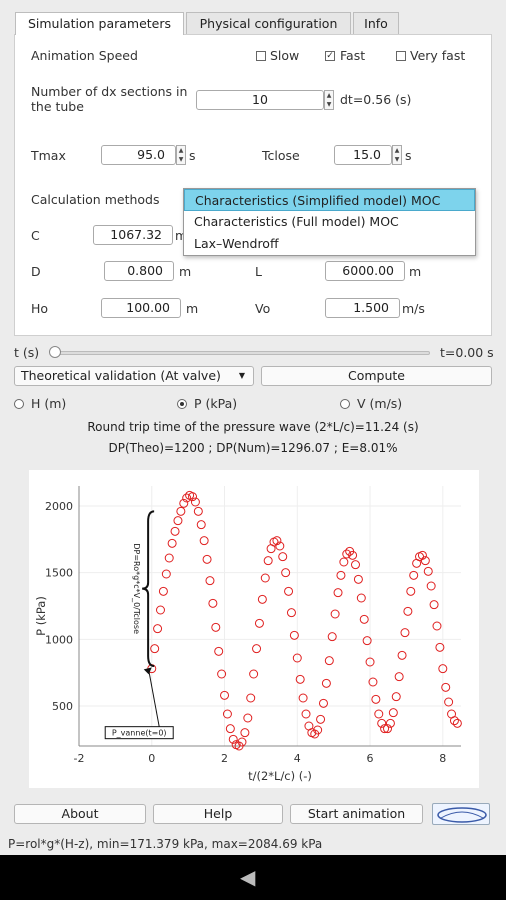 The height and width of the screenshot is (900, 506). Describe the element at coordinates (185, 271) in the screenshot. I see `d-unit: m` at that location.